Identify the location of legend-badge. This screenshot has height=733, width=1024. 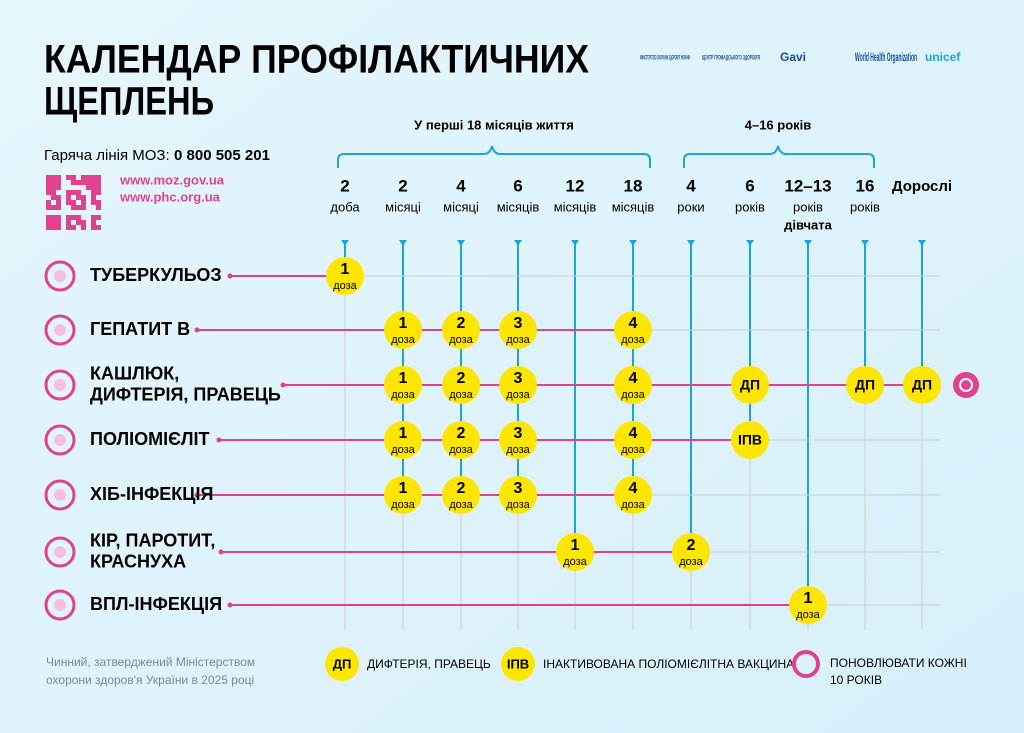
(518, 664).